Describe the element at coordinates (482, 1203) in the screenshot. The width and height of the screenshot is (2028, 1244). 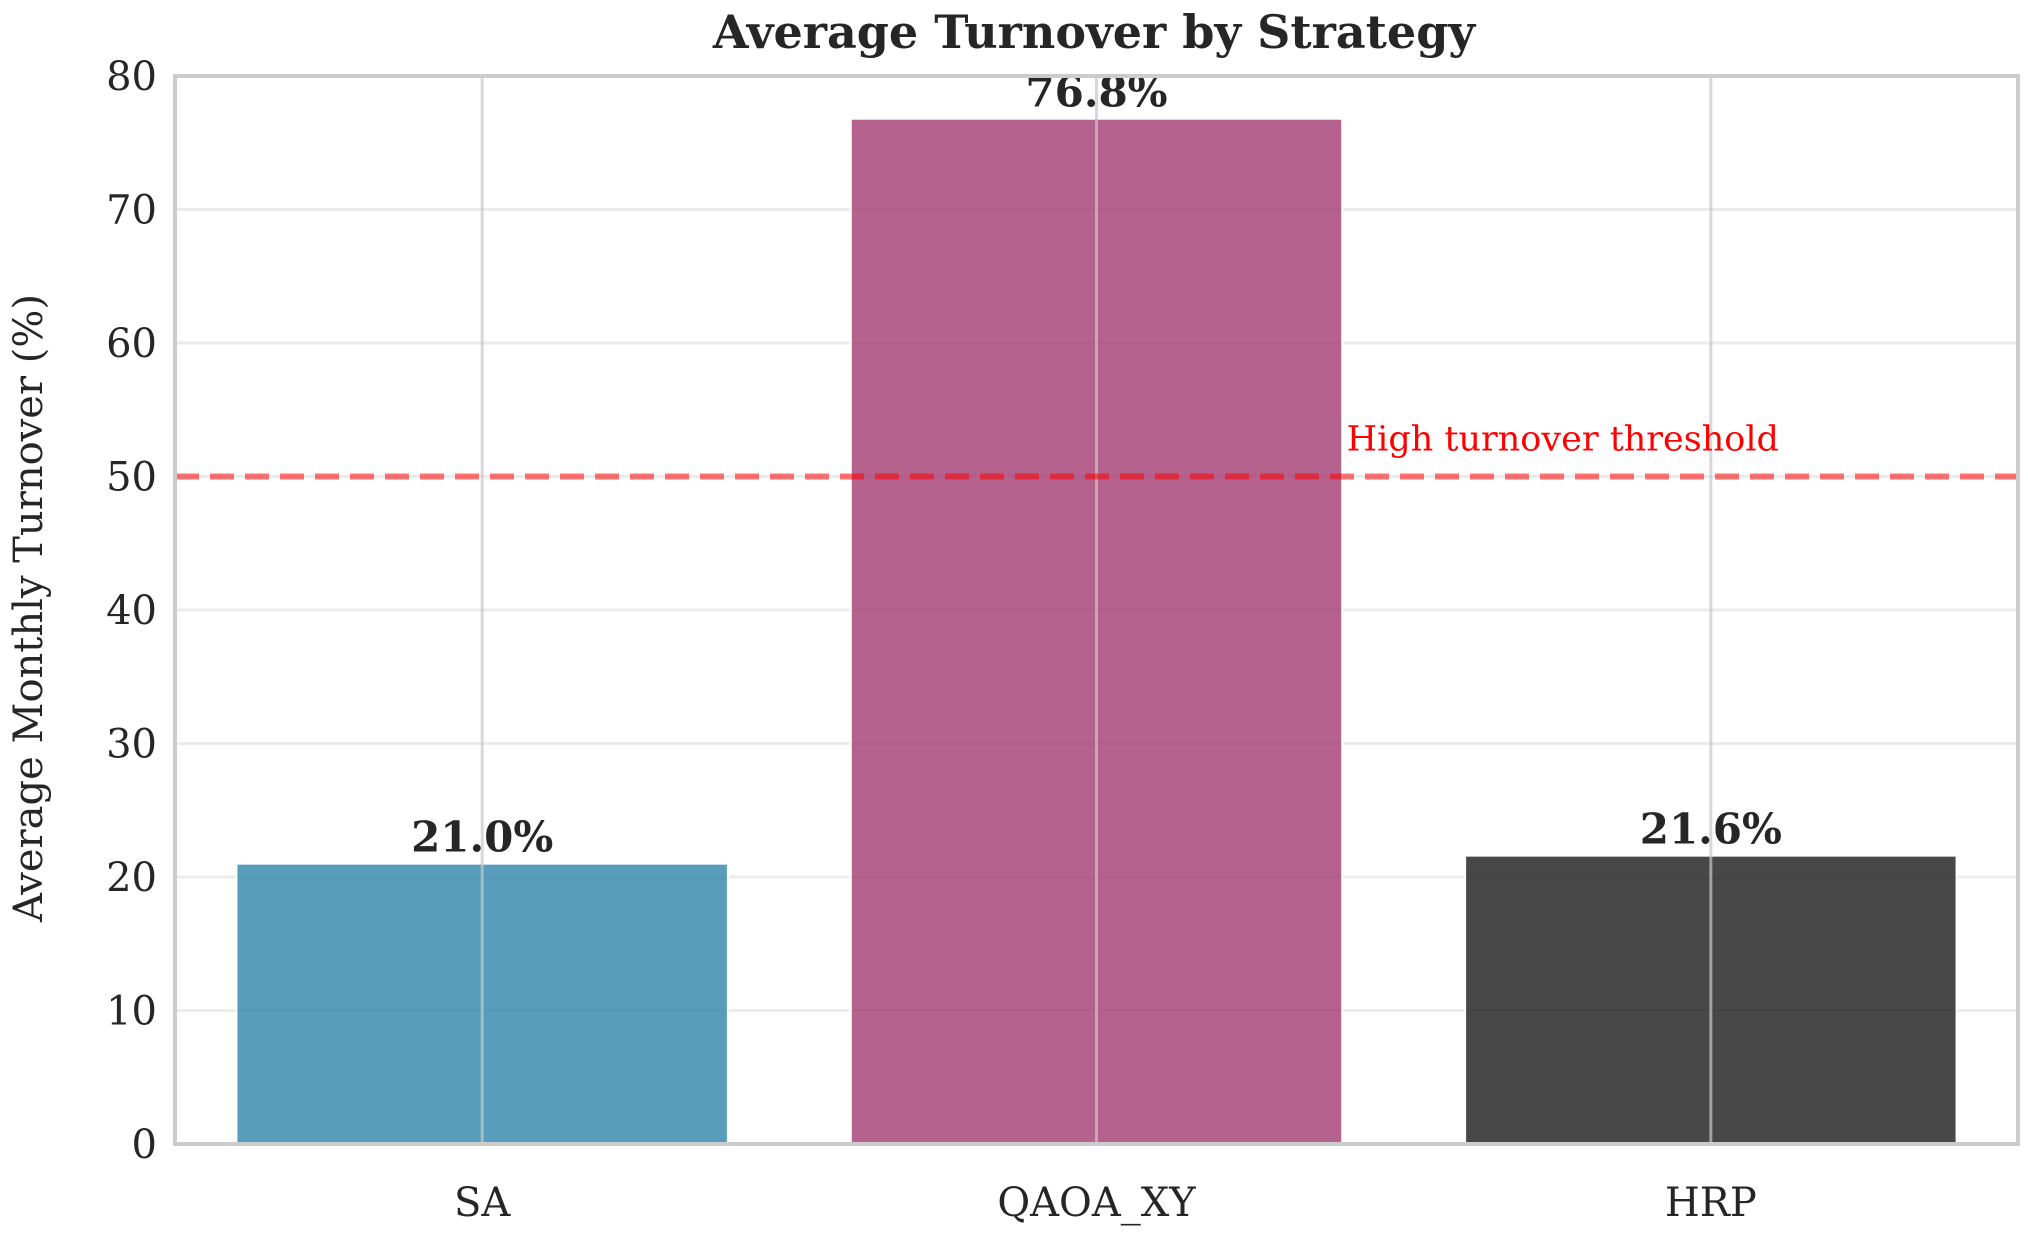
I see `x-tick-label: SA` at that location.